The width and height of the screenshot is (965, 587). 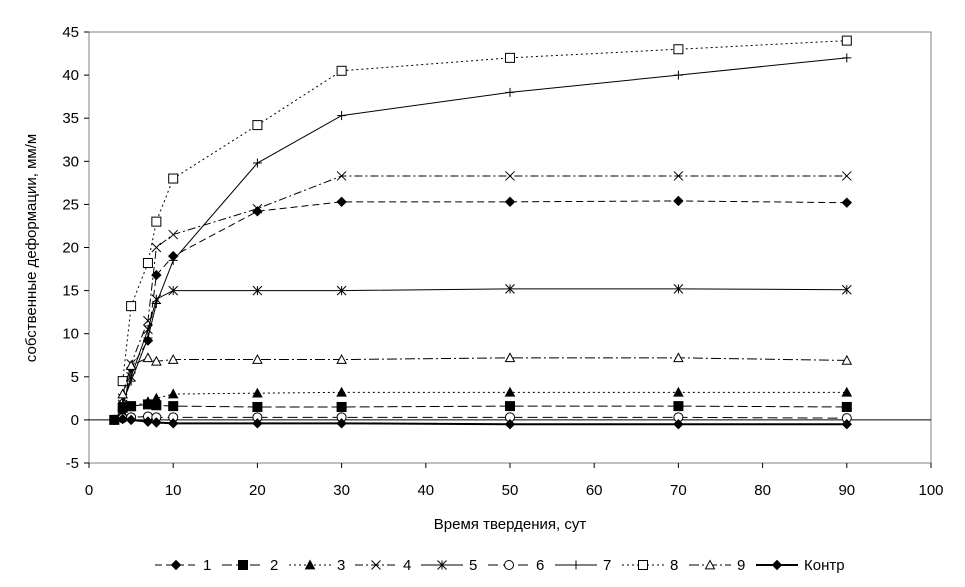 What do you see at coordinates (540, 565) in the screenshot?
I see `legend-label: 6` at bounding box center [540, 565].